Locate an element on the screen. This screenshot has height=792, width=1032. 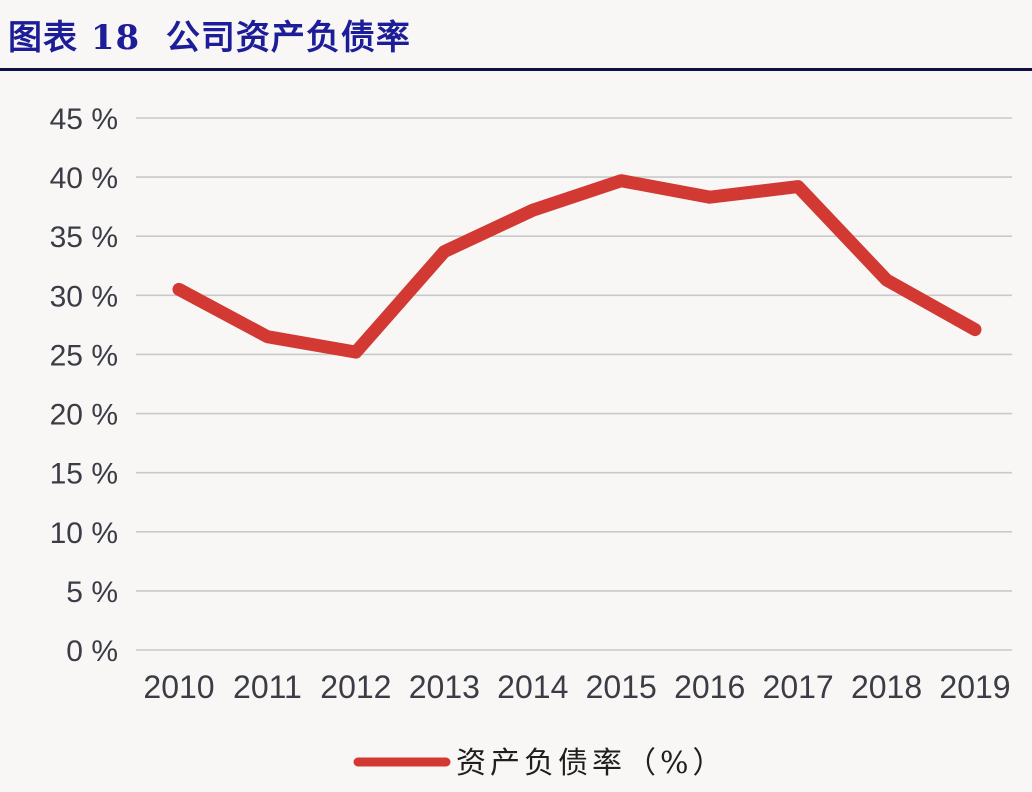
y-tick-label: 25 % is located at coordinates (84, 355).